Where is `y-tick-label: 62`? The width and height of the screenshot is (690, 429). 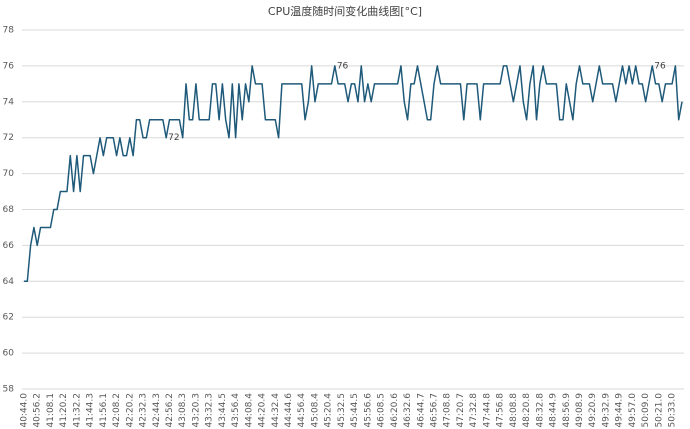 y-tick-label: 62 is located at coordinates (8, 318).